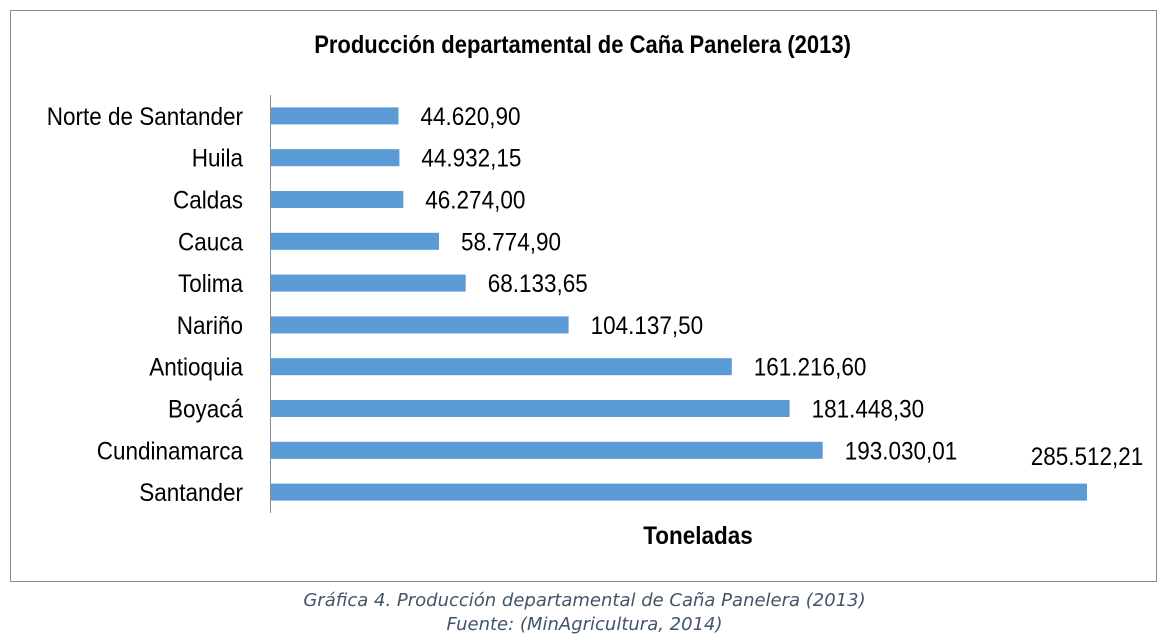 This screenshot has height=641, width=1169. I want to click on data-label: 181.448,30, so click(868, 409).